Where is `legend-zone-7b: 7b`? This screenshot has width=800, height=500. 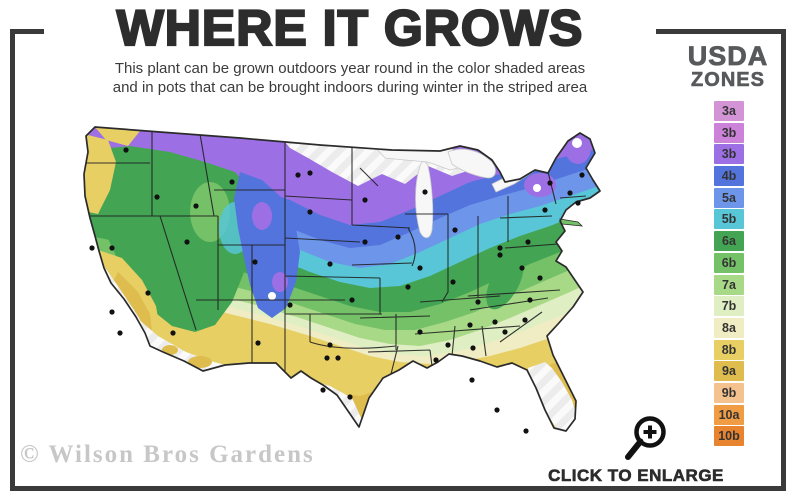 legend-zone-7b: 7b is located at coordinates (729, 306).